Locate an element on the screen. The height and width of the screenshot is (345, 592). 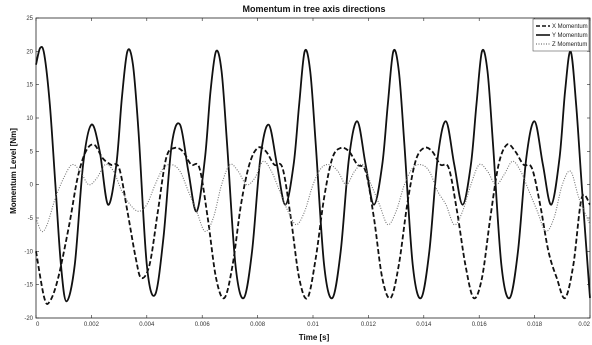
y-tick-label: -20 is located at coordinates (28, 319).